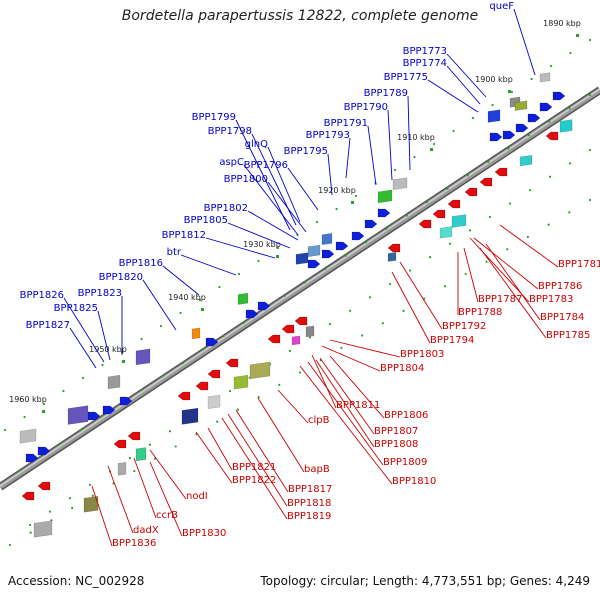 This screenshot has height=600, width=600. What do you see at coordinates (422, 354) in the screenshot?
I see `reverse-gene-label: BPP1803` at bounding box center [422, 354].